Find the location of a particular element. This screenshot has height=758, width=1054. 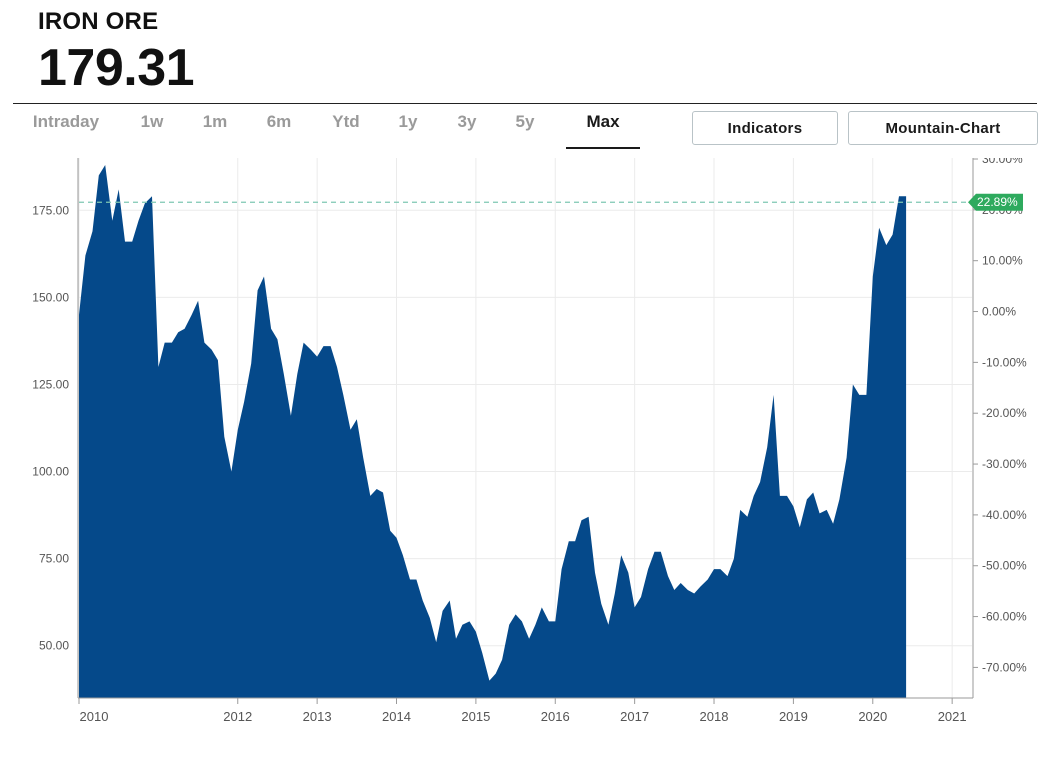

x-tick-label: 2012 is located at coordinates (237, 716).